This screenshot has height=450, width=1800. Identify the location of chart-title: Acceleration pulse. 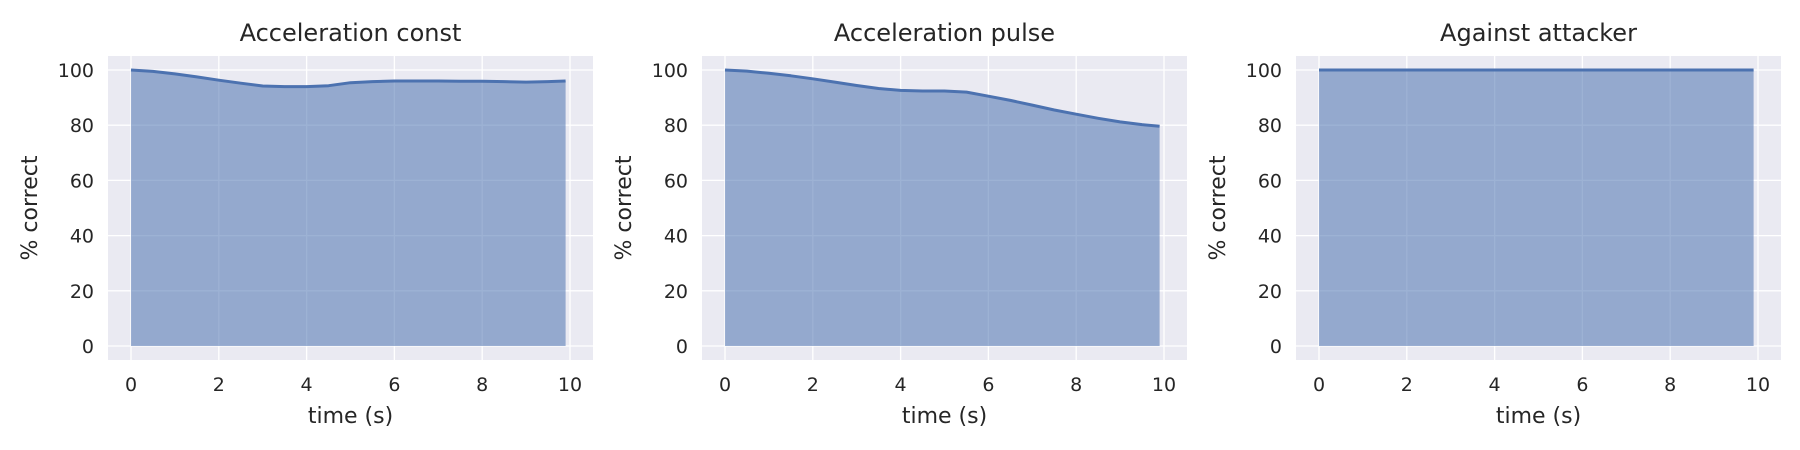
(944, 33).